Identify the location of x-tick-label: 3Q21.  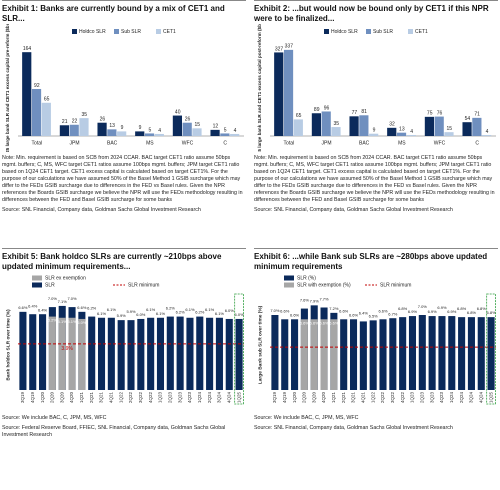
(353, 398).